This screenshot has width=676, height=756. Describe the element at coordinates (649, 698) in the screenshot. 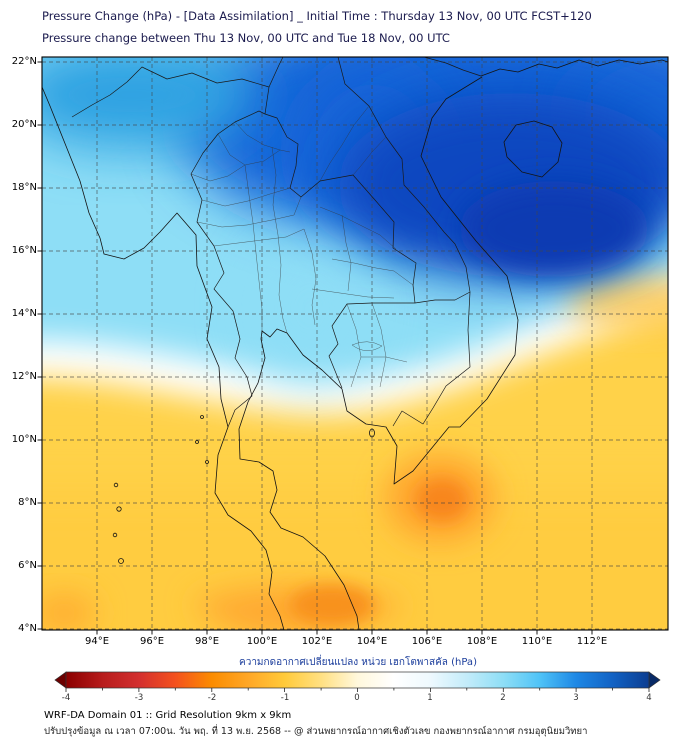

I see `colorbar-tick-label: 4` at that location.